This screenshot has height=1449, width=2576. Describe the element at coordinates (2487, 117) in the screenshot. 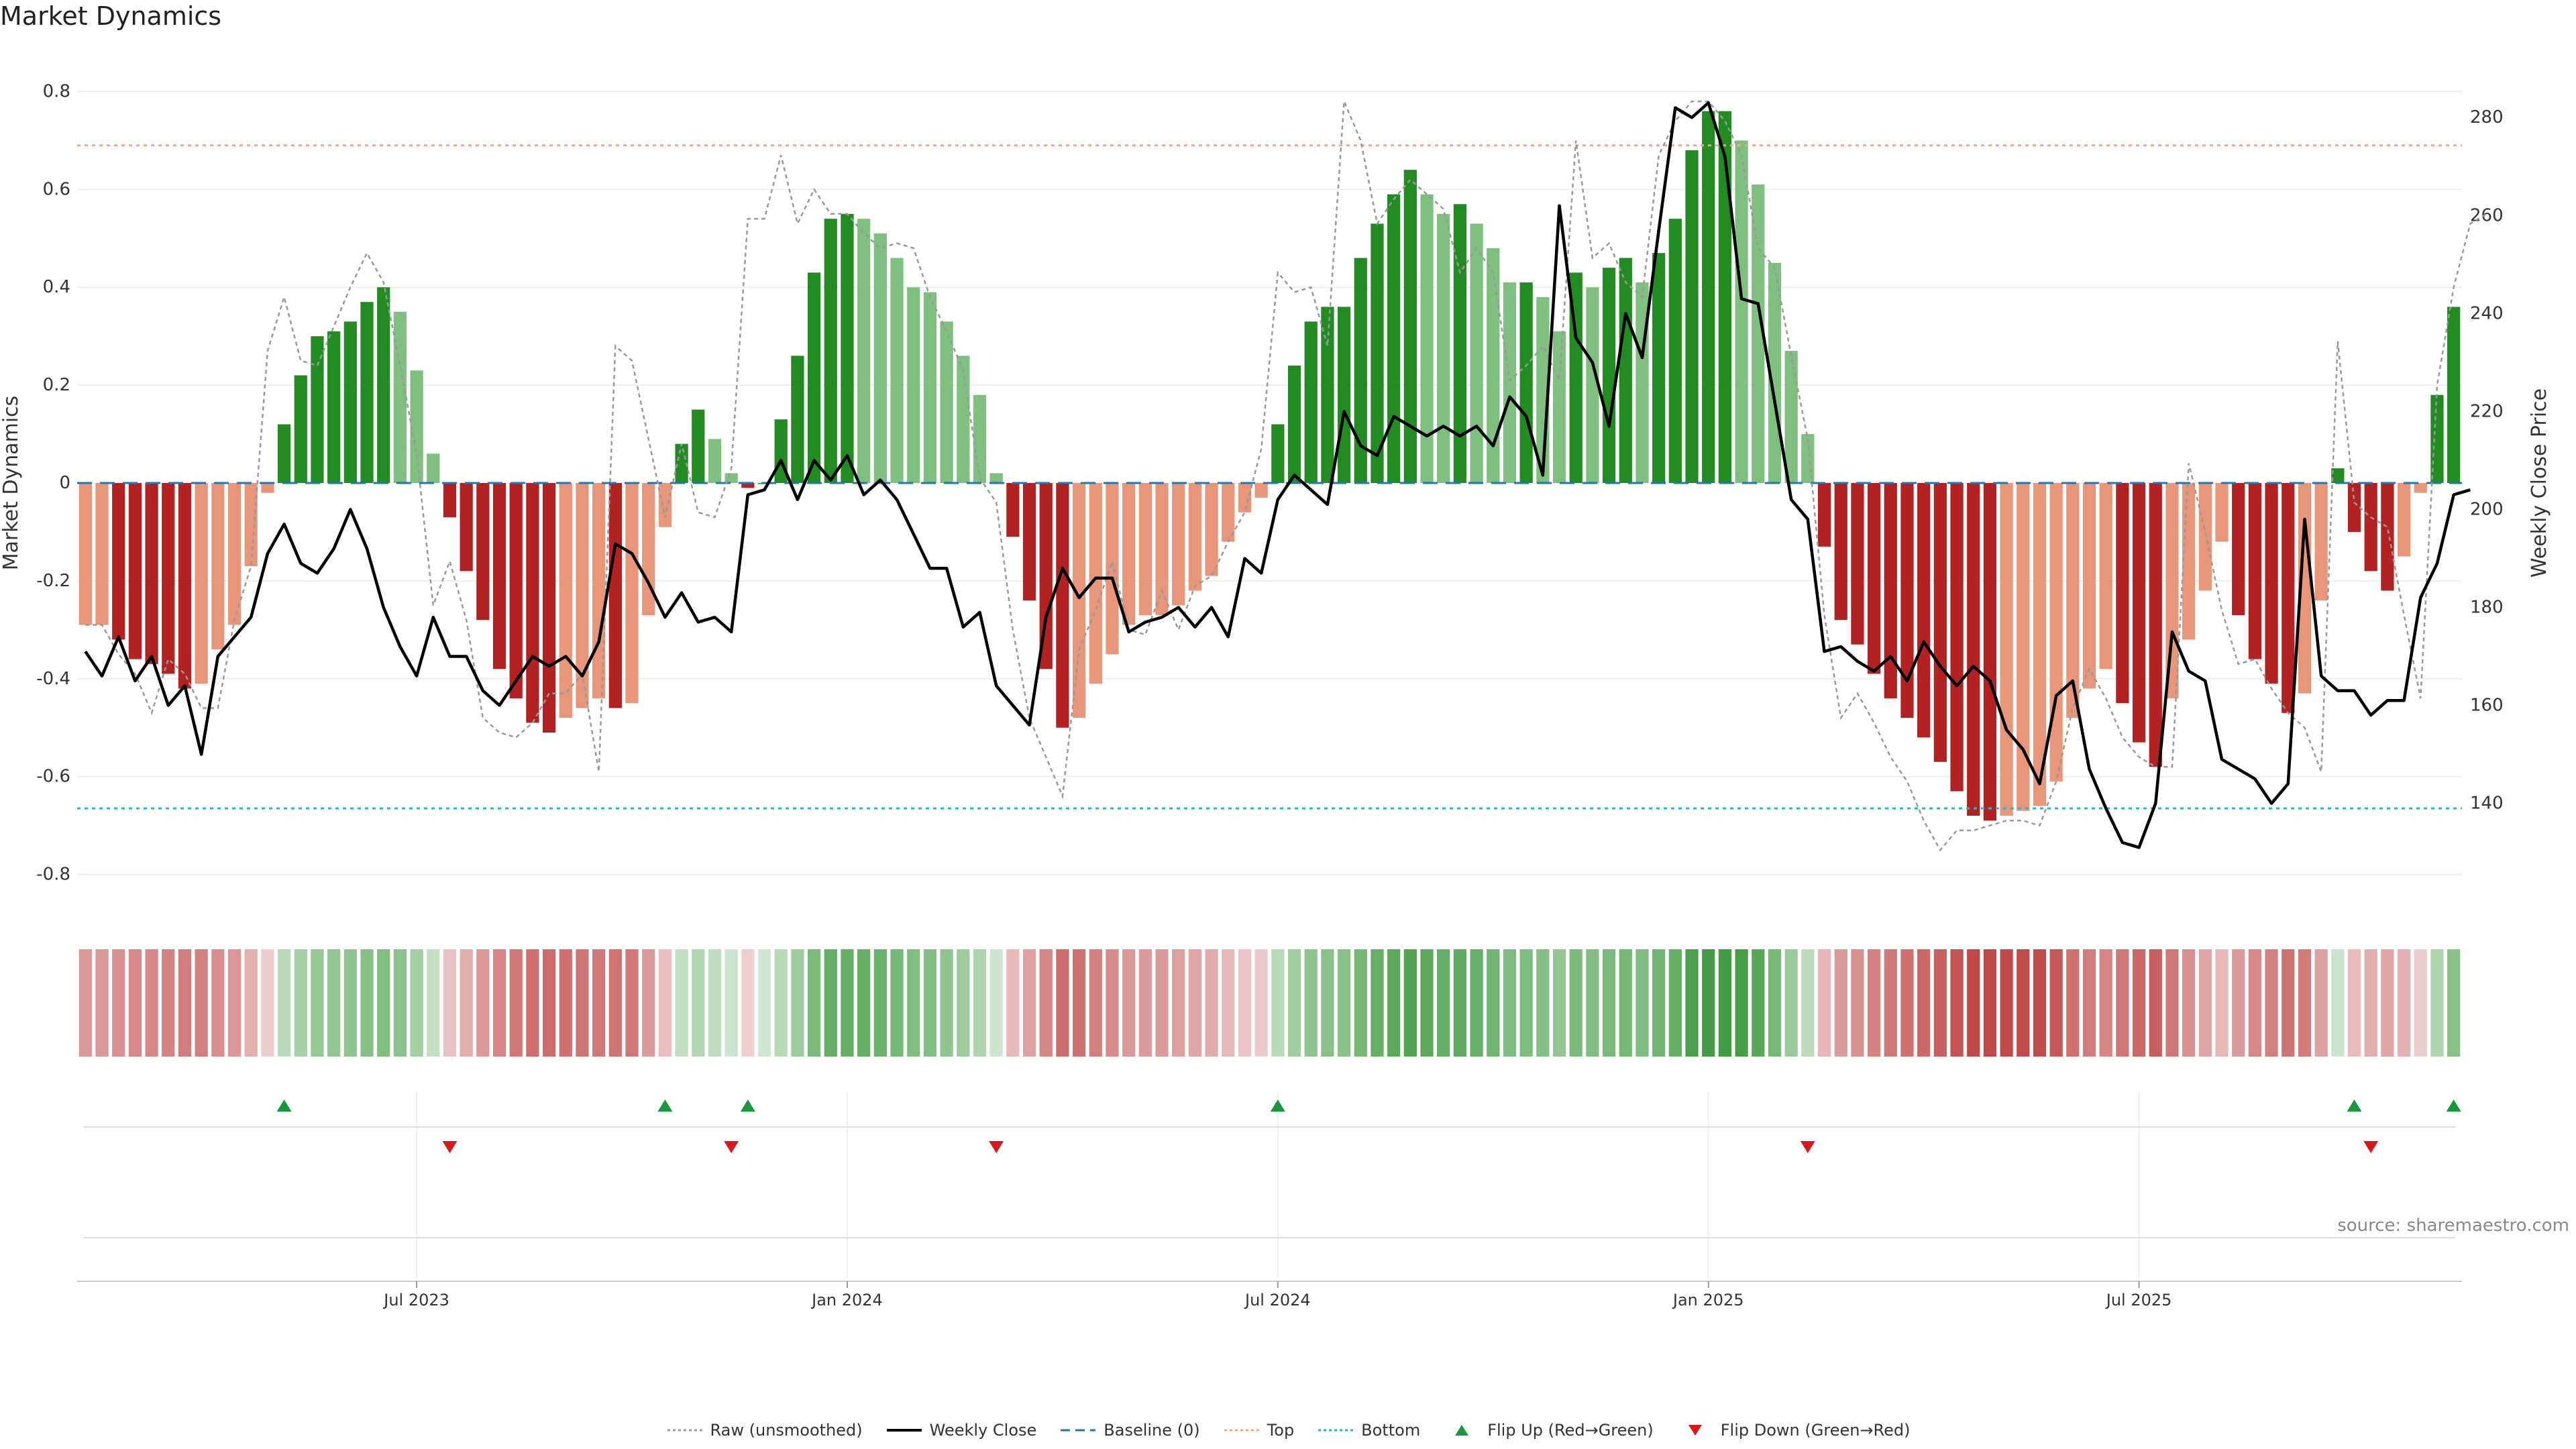

I see `y2-tick-label: 280` at that location.